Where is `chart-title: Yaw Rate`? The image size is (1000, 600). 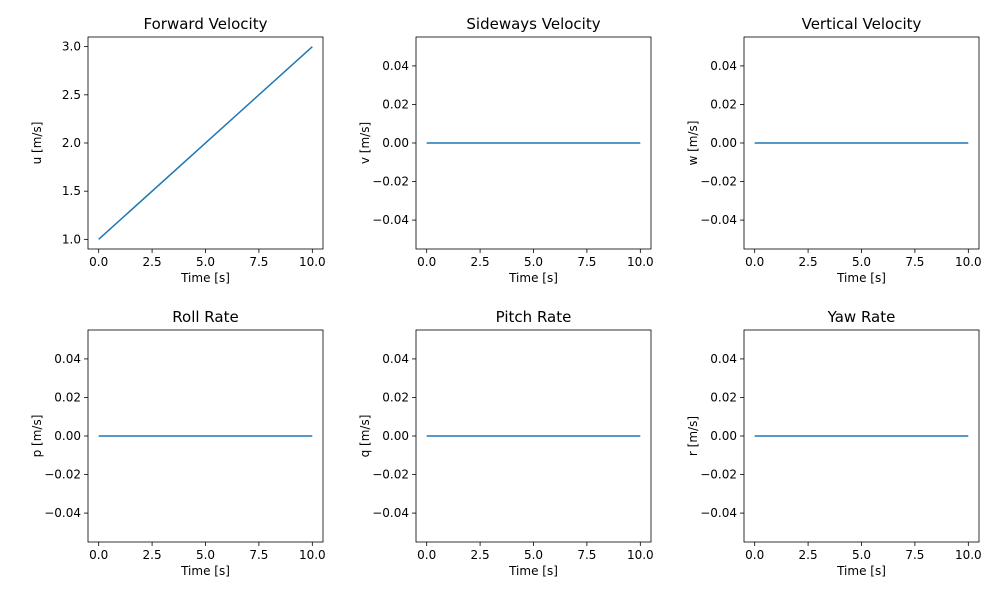 chart-title: Yaw Rate is located at coordinates (861, 317).